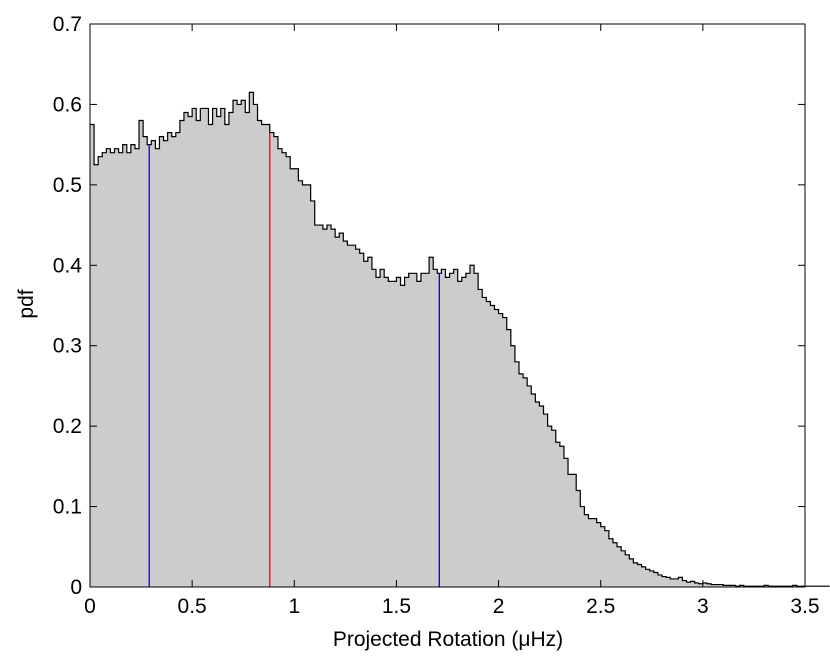 This screenshot has height=661, width=830. Describe the element at coordinates (26, 303) in the screenshot. I see `y-axis-title: pdf` at that location.